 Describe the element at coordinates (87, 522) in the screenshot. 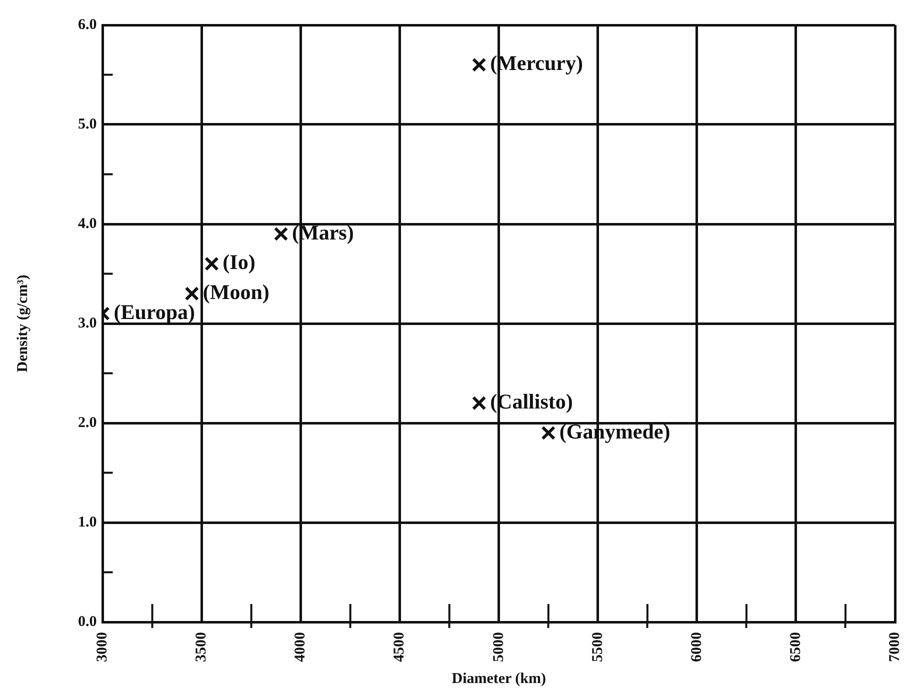

I see `y-tick-label: 1.0` at that location.